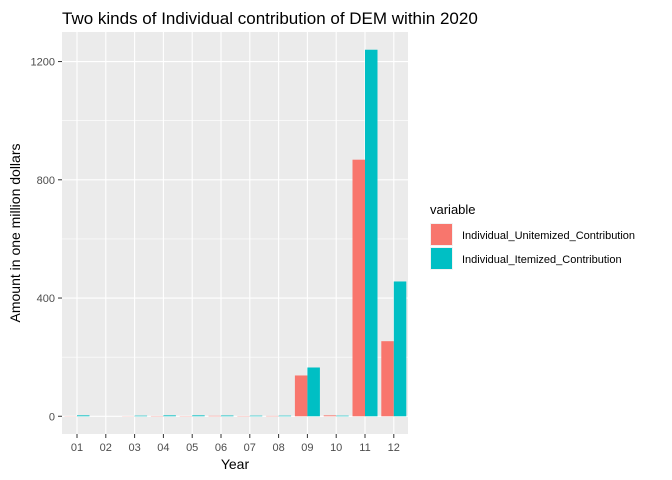  What do you see at coordinates (192, 448) in the screenshot?
I see `x-tick-label: 05` at bounding box center [192, 448].